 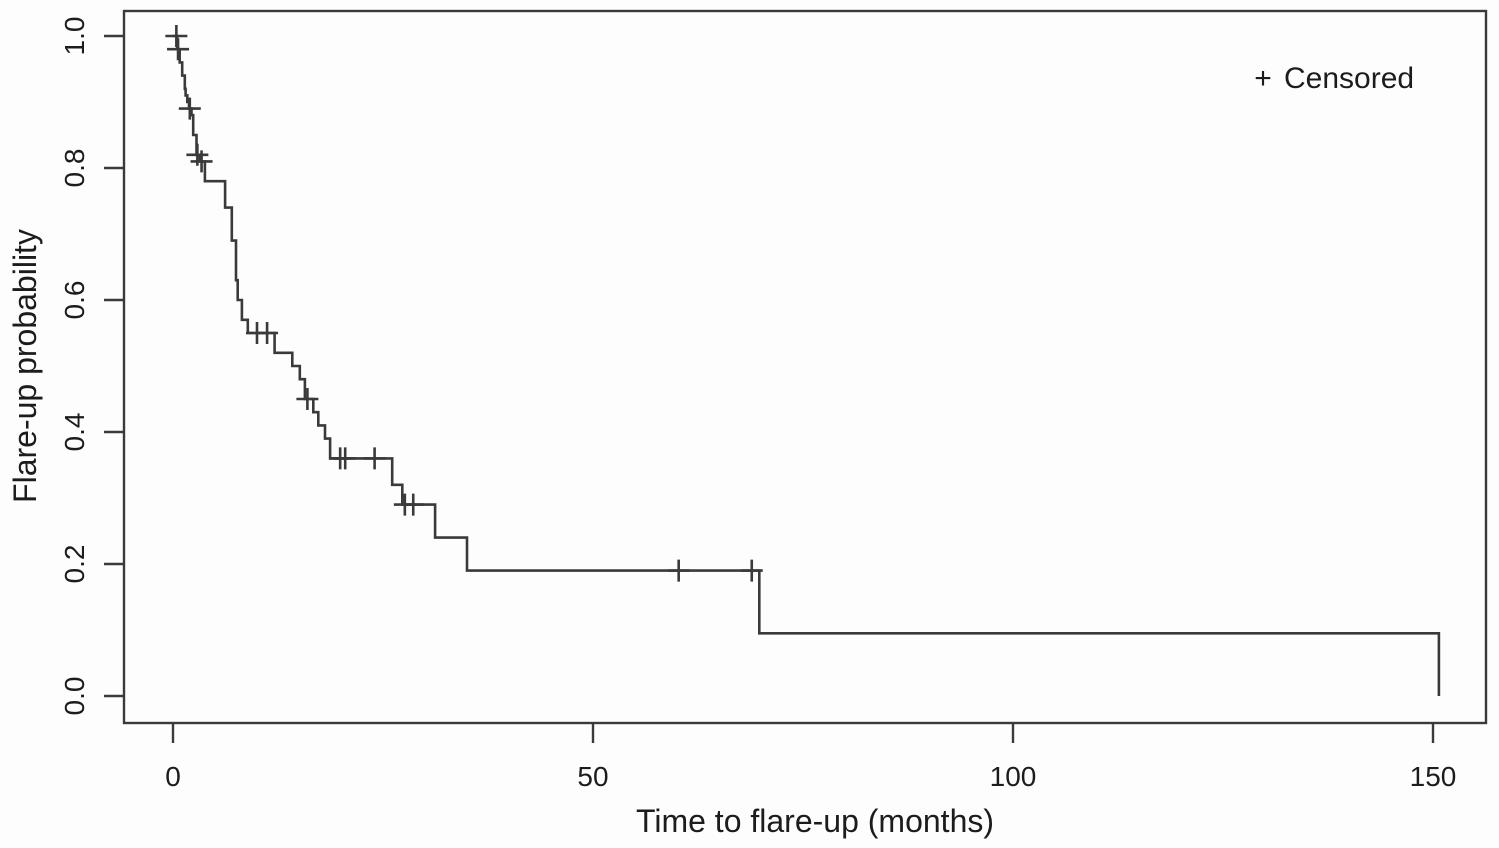 I want to click on legend: + Censored, so click(x=1334, y=78).